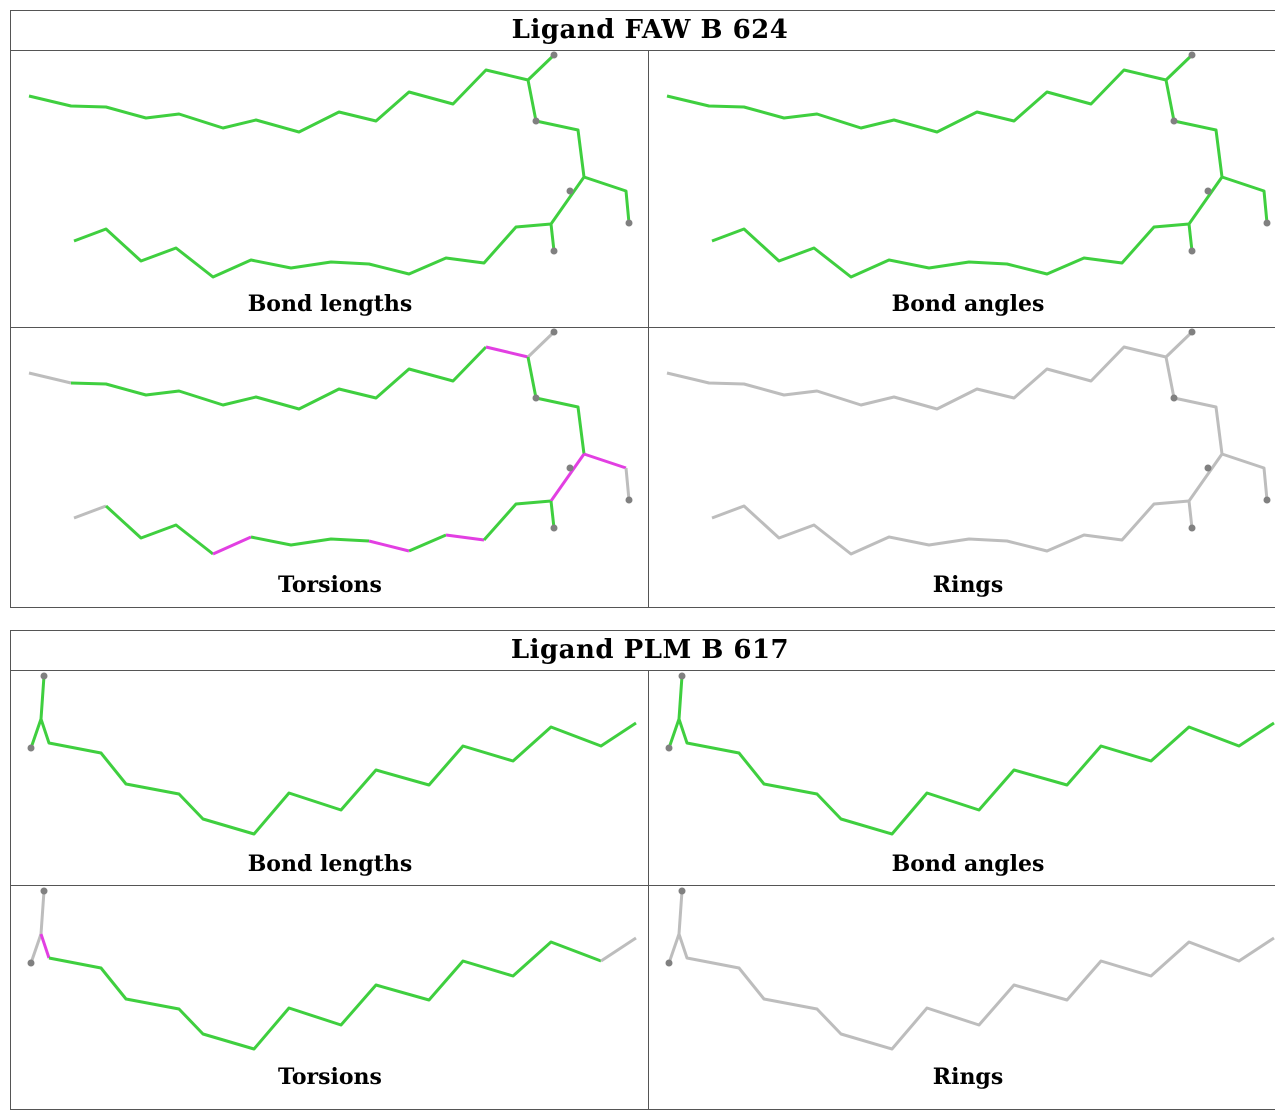 The width and height of the screenshot is (1275, 1110). What do you see at coordinates (582, 153) in the screenshot?
I see `atom-markers` at bounding box center [582, 153].